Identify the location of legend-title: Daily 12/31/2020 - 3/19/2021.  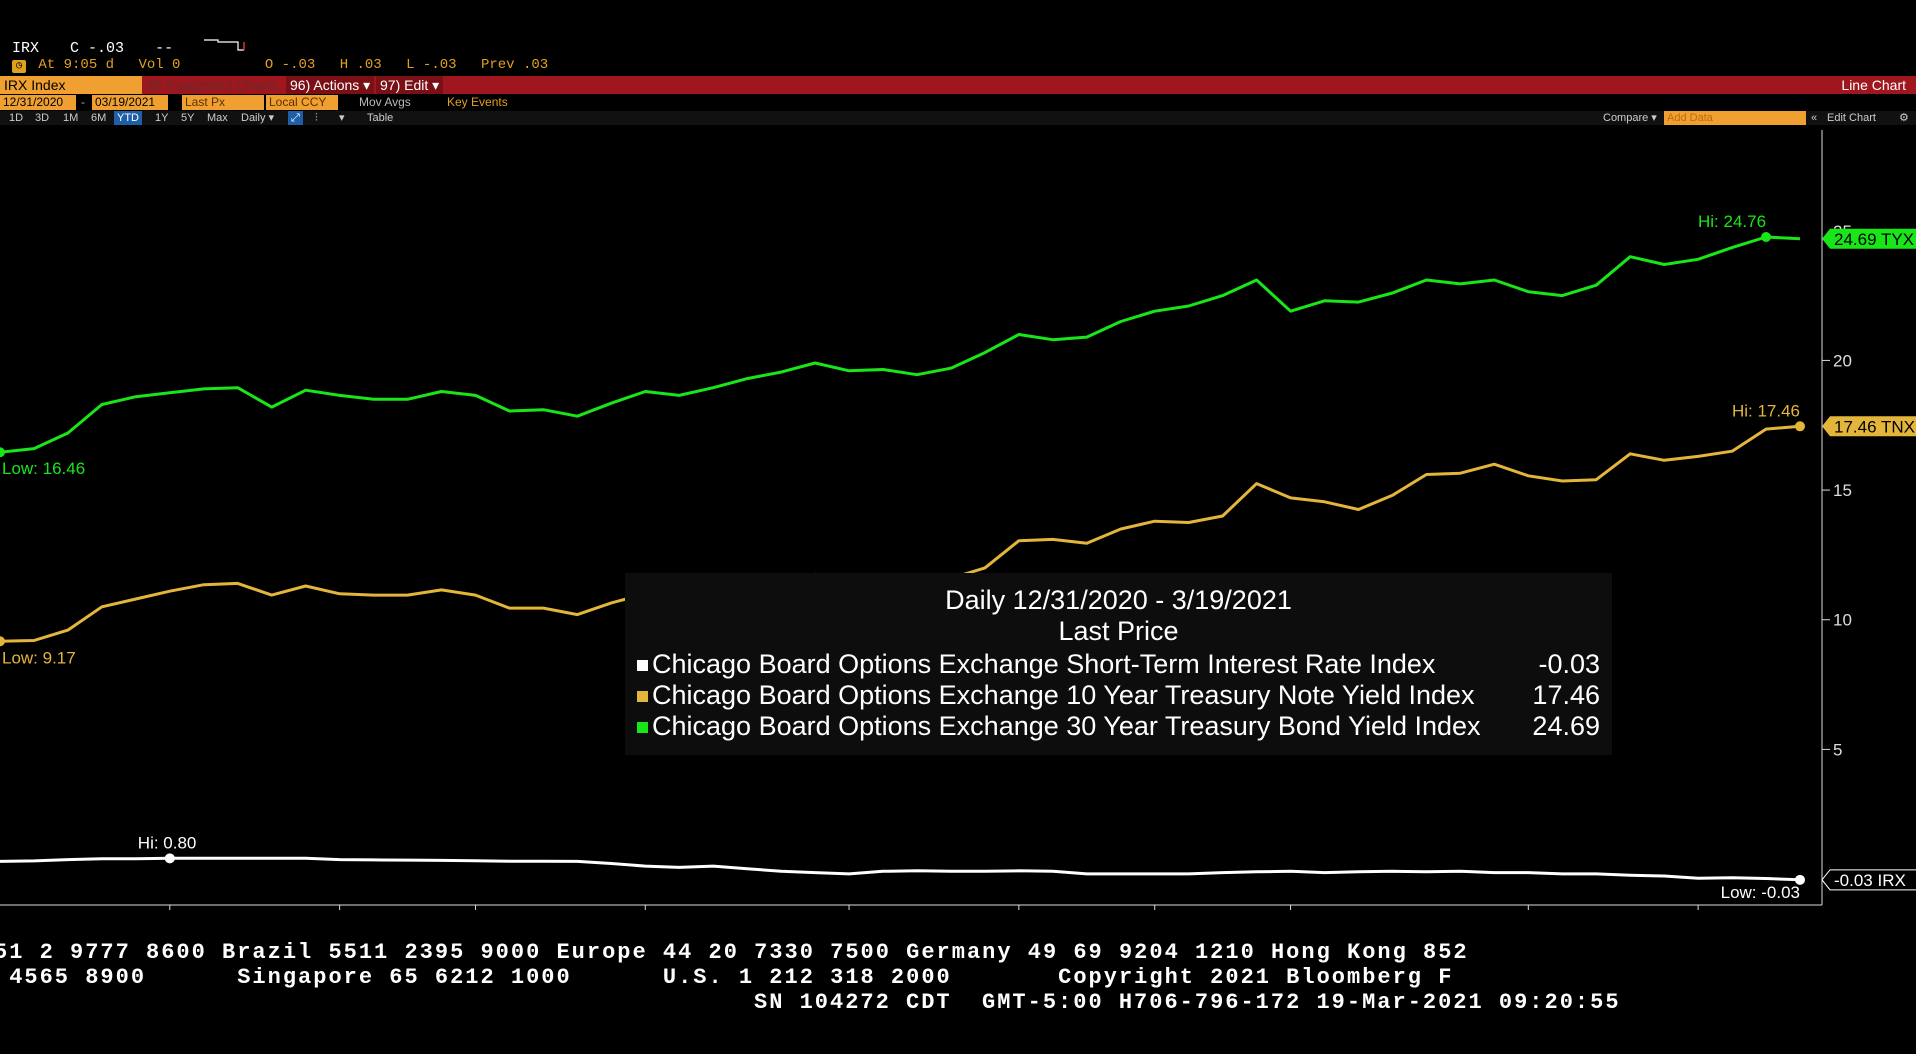
(1118, 600).